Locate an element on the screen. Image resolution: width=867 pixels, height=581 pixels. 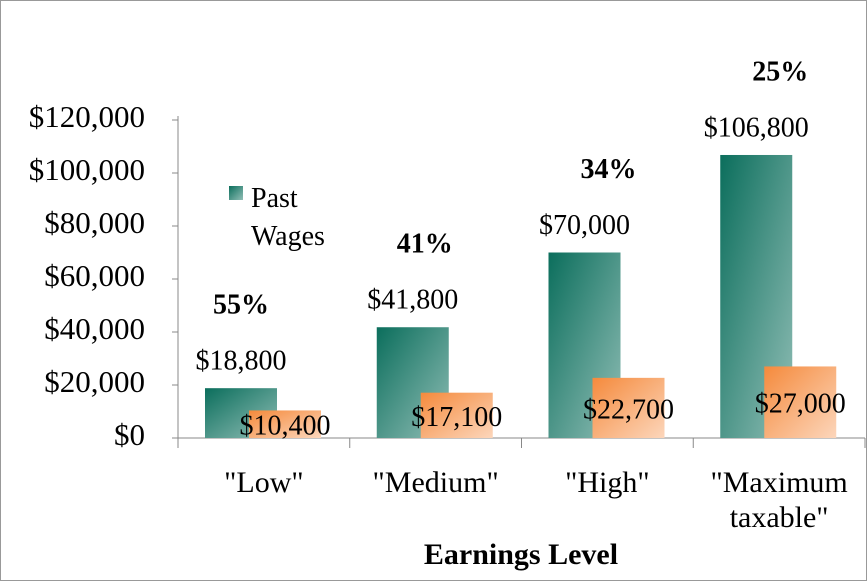
legend-label: Past Wages is located at coordinates (288, 217).